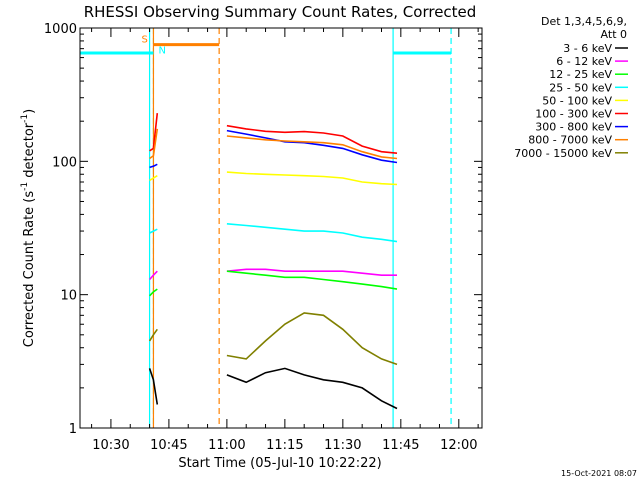 The image size is (640, 480). I want to click on y-tick-label: 100, so click(64, 162).